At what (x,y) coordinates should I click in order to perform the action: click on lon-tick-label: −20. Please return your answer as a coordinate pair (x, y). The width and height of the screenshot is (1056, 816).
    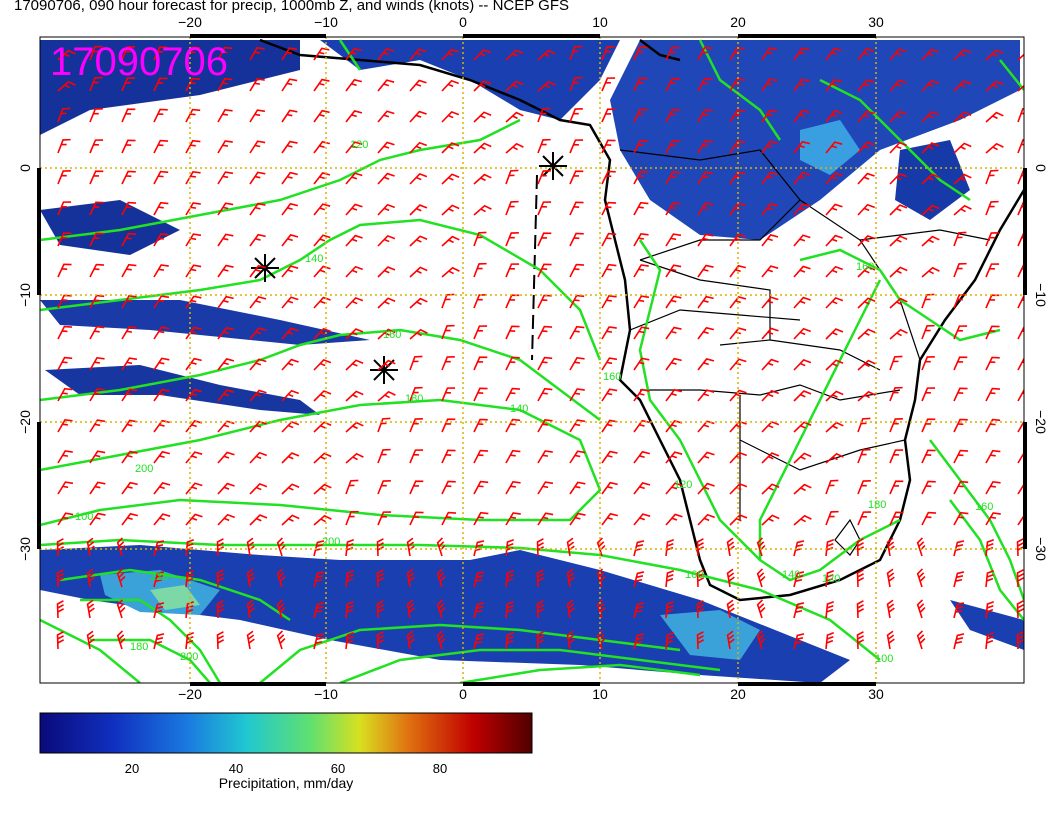
    Looking at the image, I should click on (190, 22).